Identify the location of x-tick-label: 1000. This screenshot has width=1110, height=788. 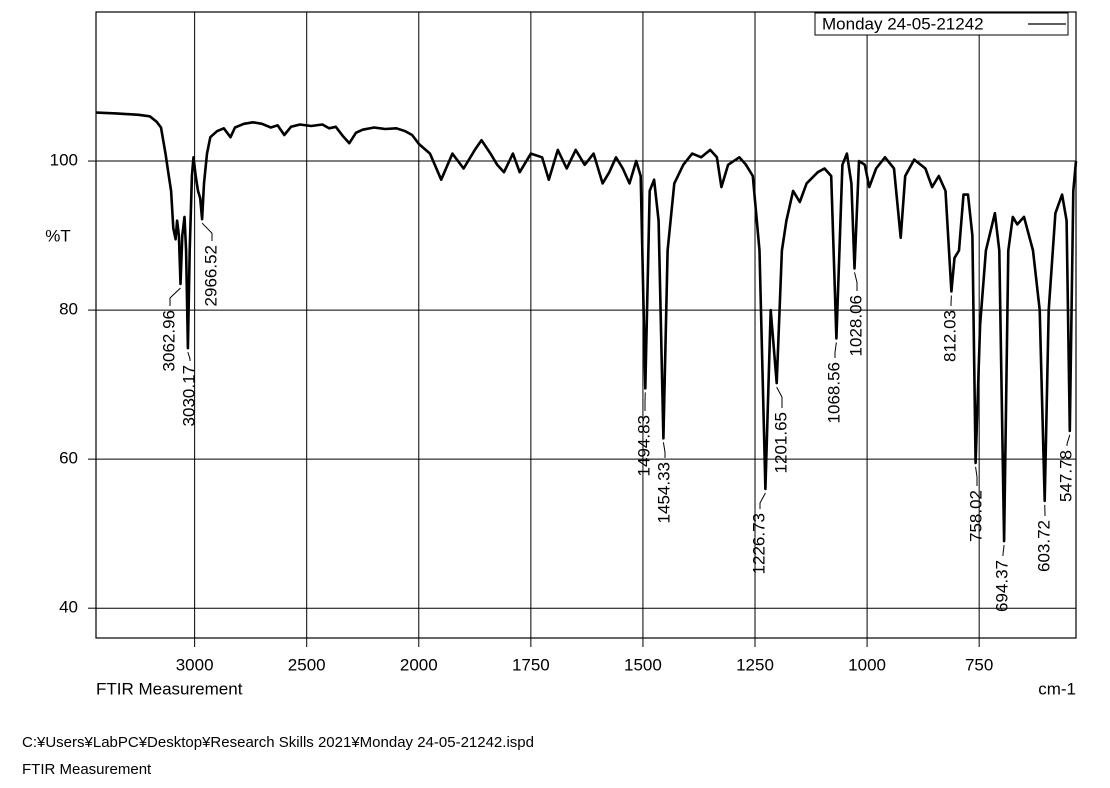
(867, 664).